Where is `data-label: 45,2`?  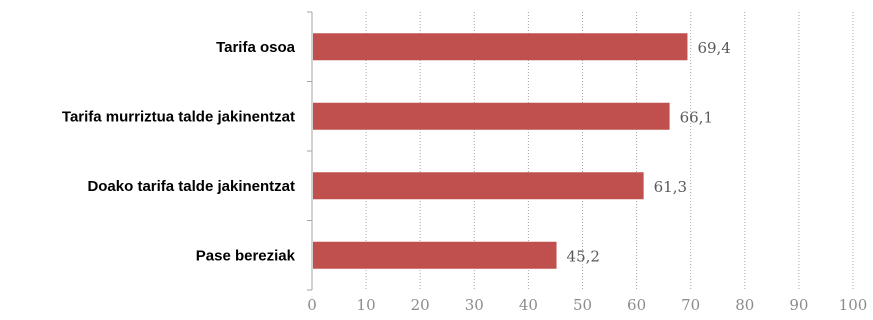 data-label: 45,2 is located at coordinates (583, 256).